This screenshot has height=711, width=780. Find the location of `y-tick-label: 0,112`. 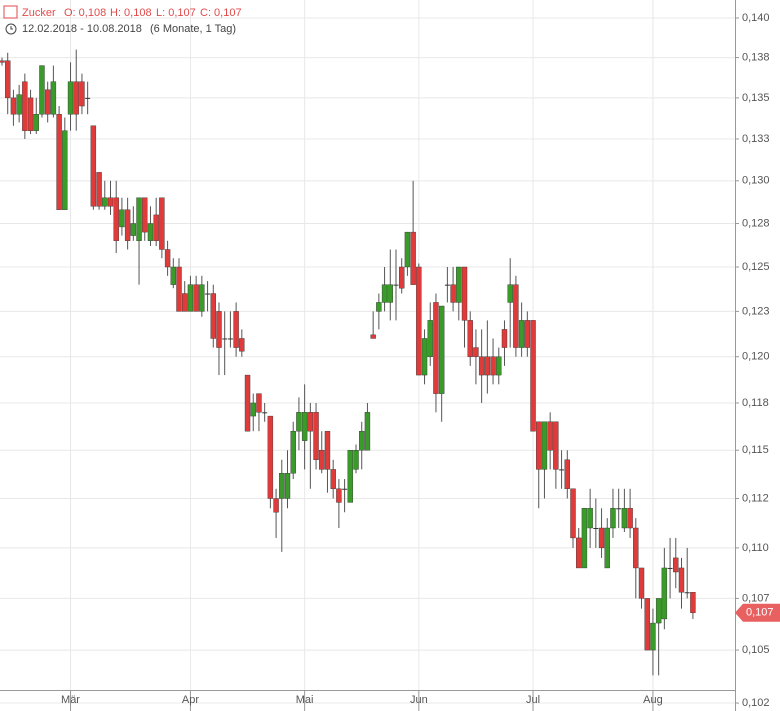

y-tick-label: 0,112 is located at coordinates (755, 498).